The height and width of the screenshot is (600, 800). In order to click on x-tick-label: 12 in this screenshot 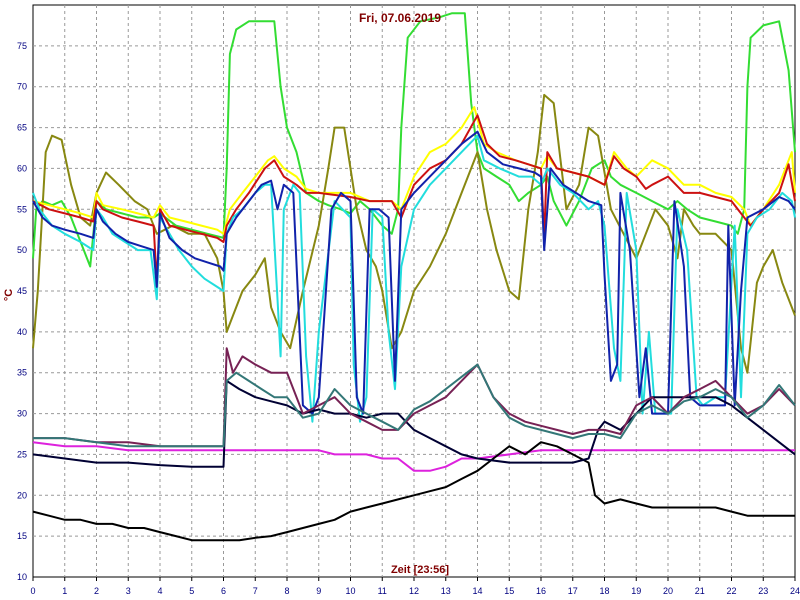, I will do `click(414, 591)`.